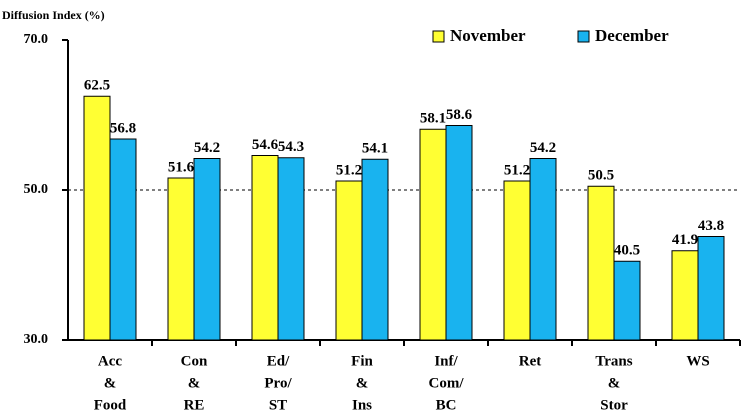  I want to click on data-label: 43.8, so click(711, 226).